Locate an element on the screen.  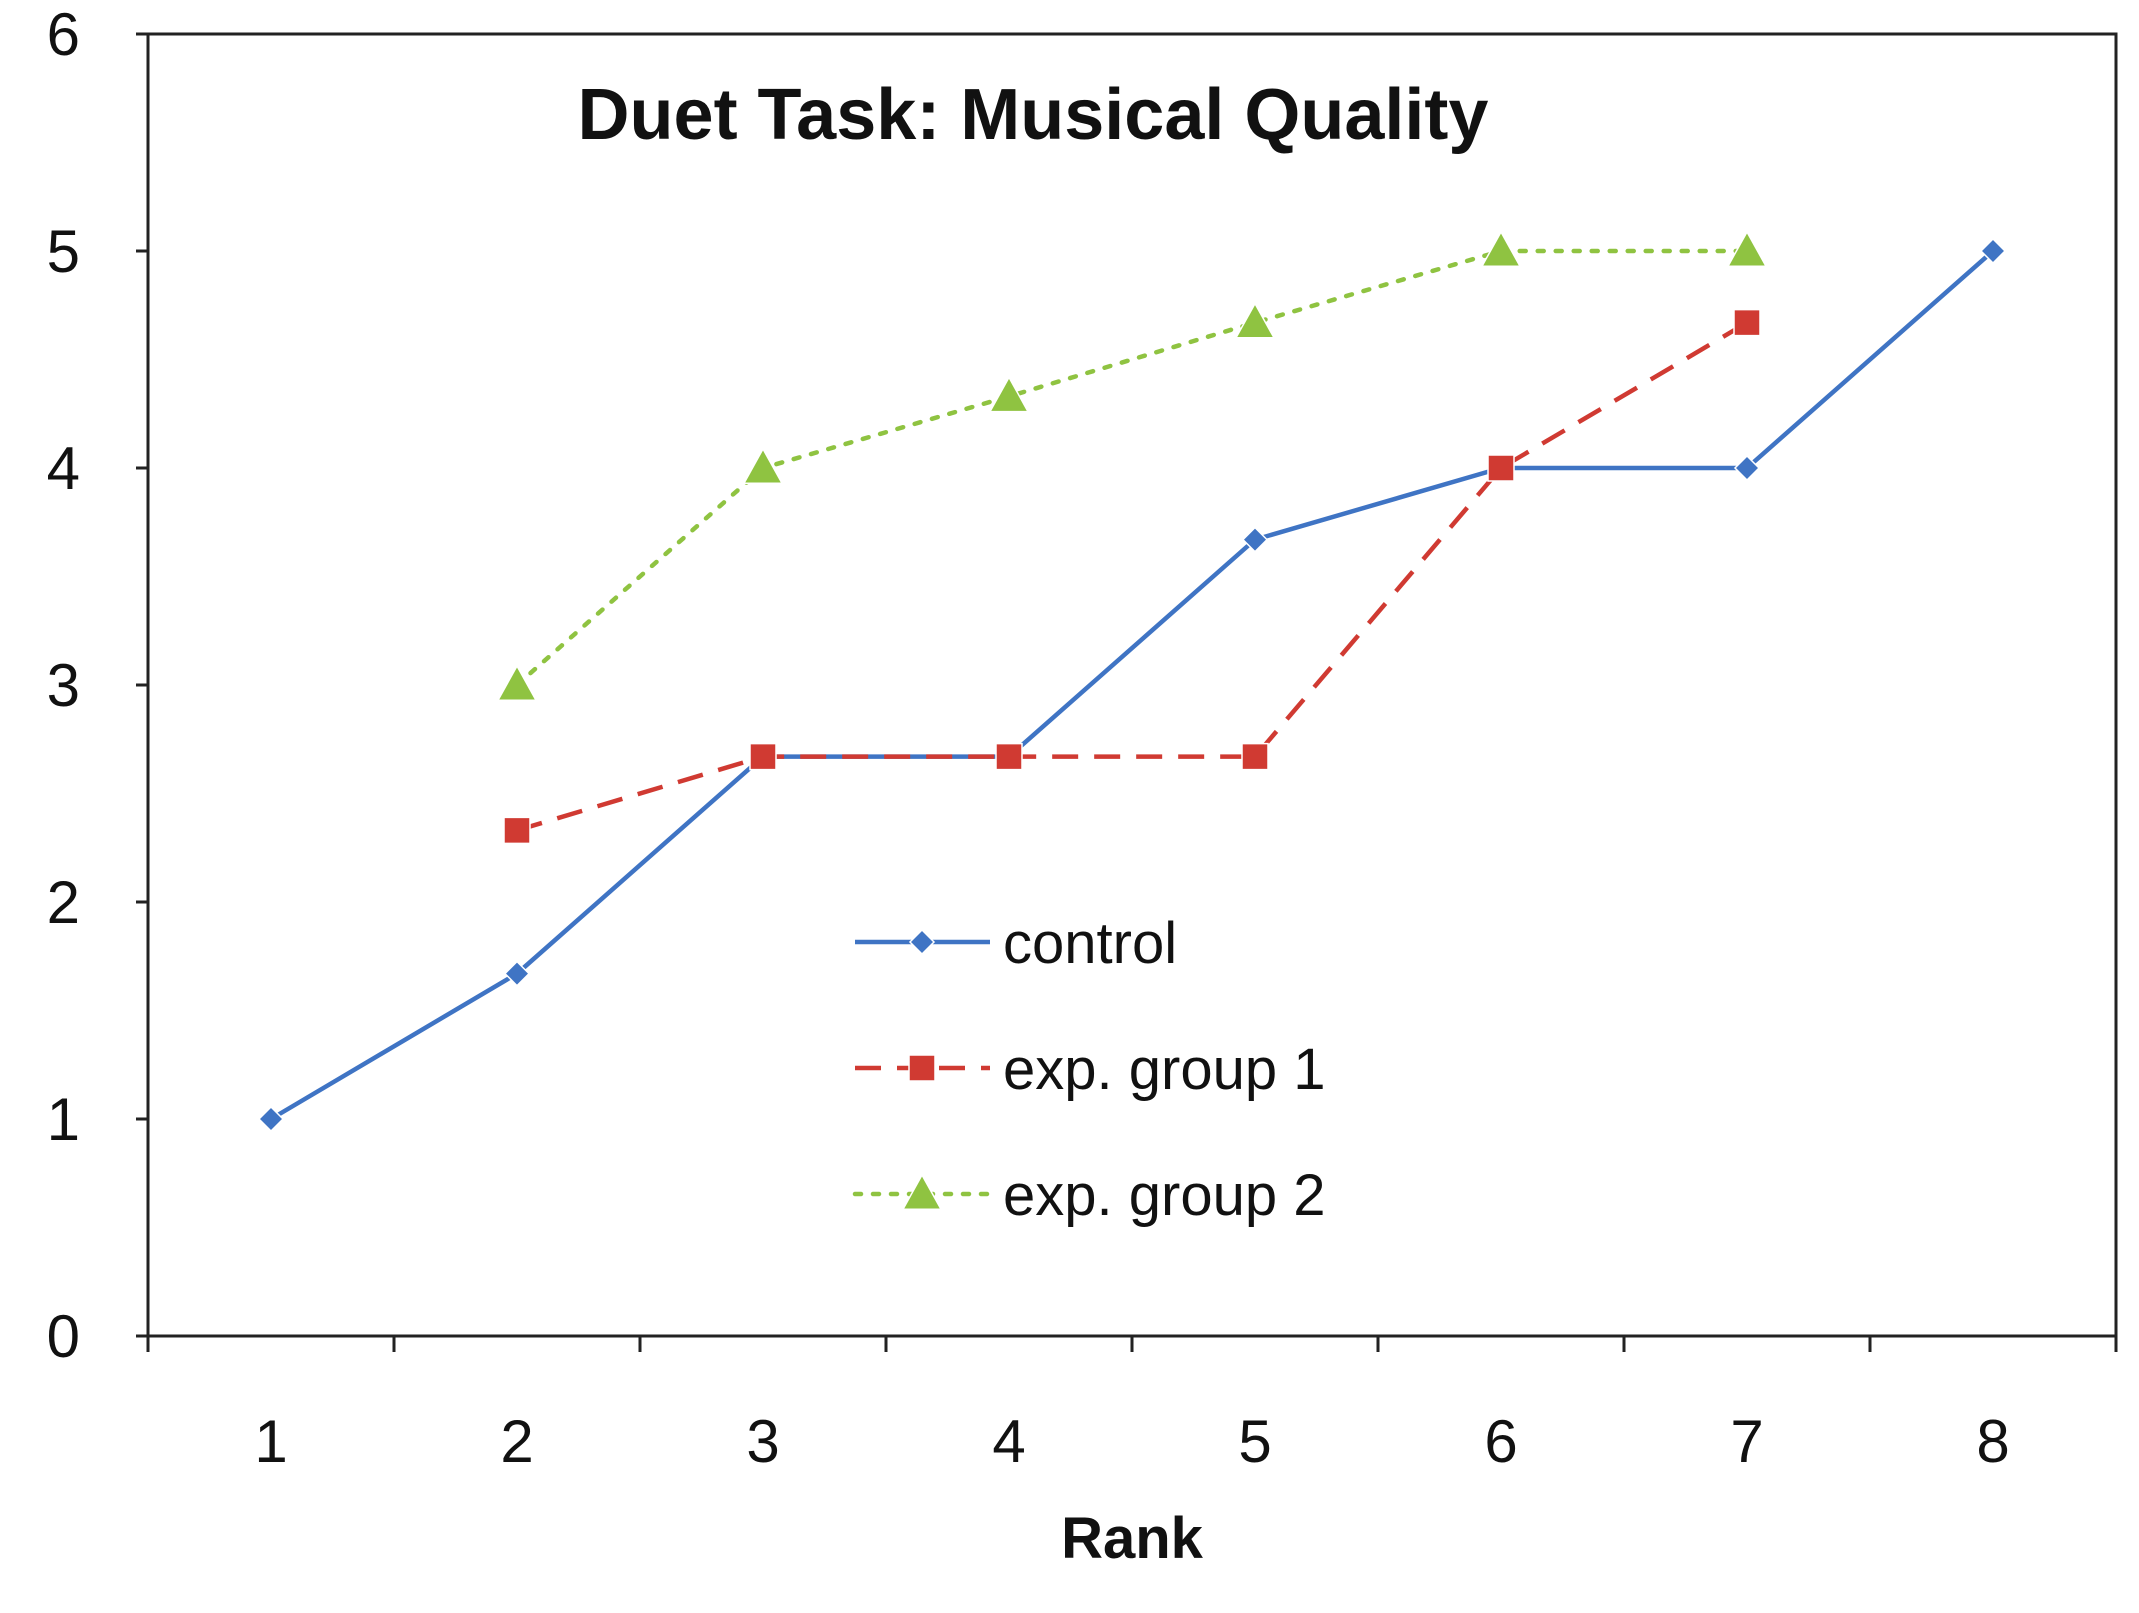
x-tick-label: 5 is located at coordinates (1254, 1441).